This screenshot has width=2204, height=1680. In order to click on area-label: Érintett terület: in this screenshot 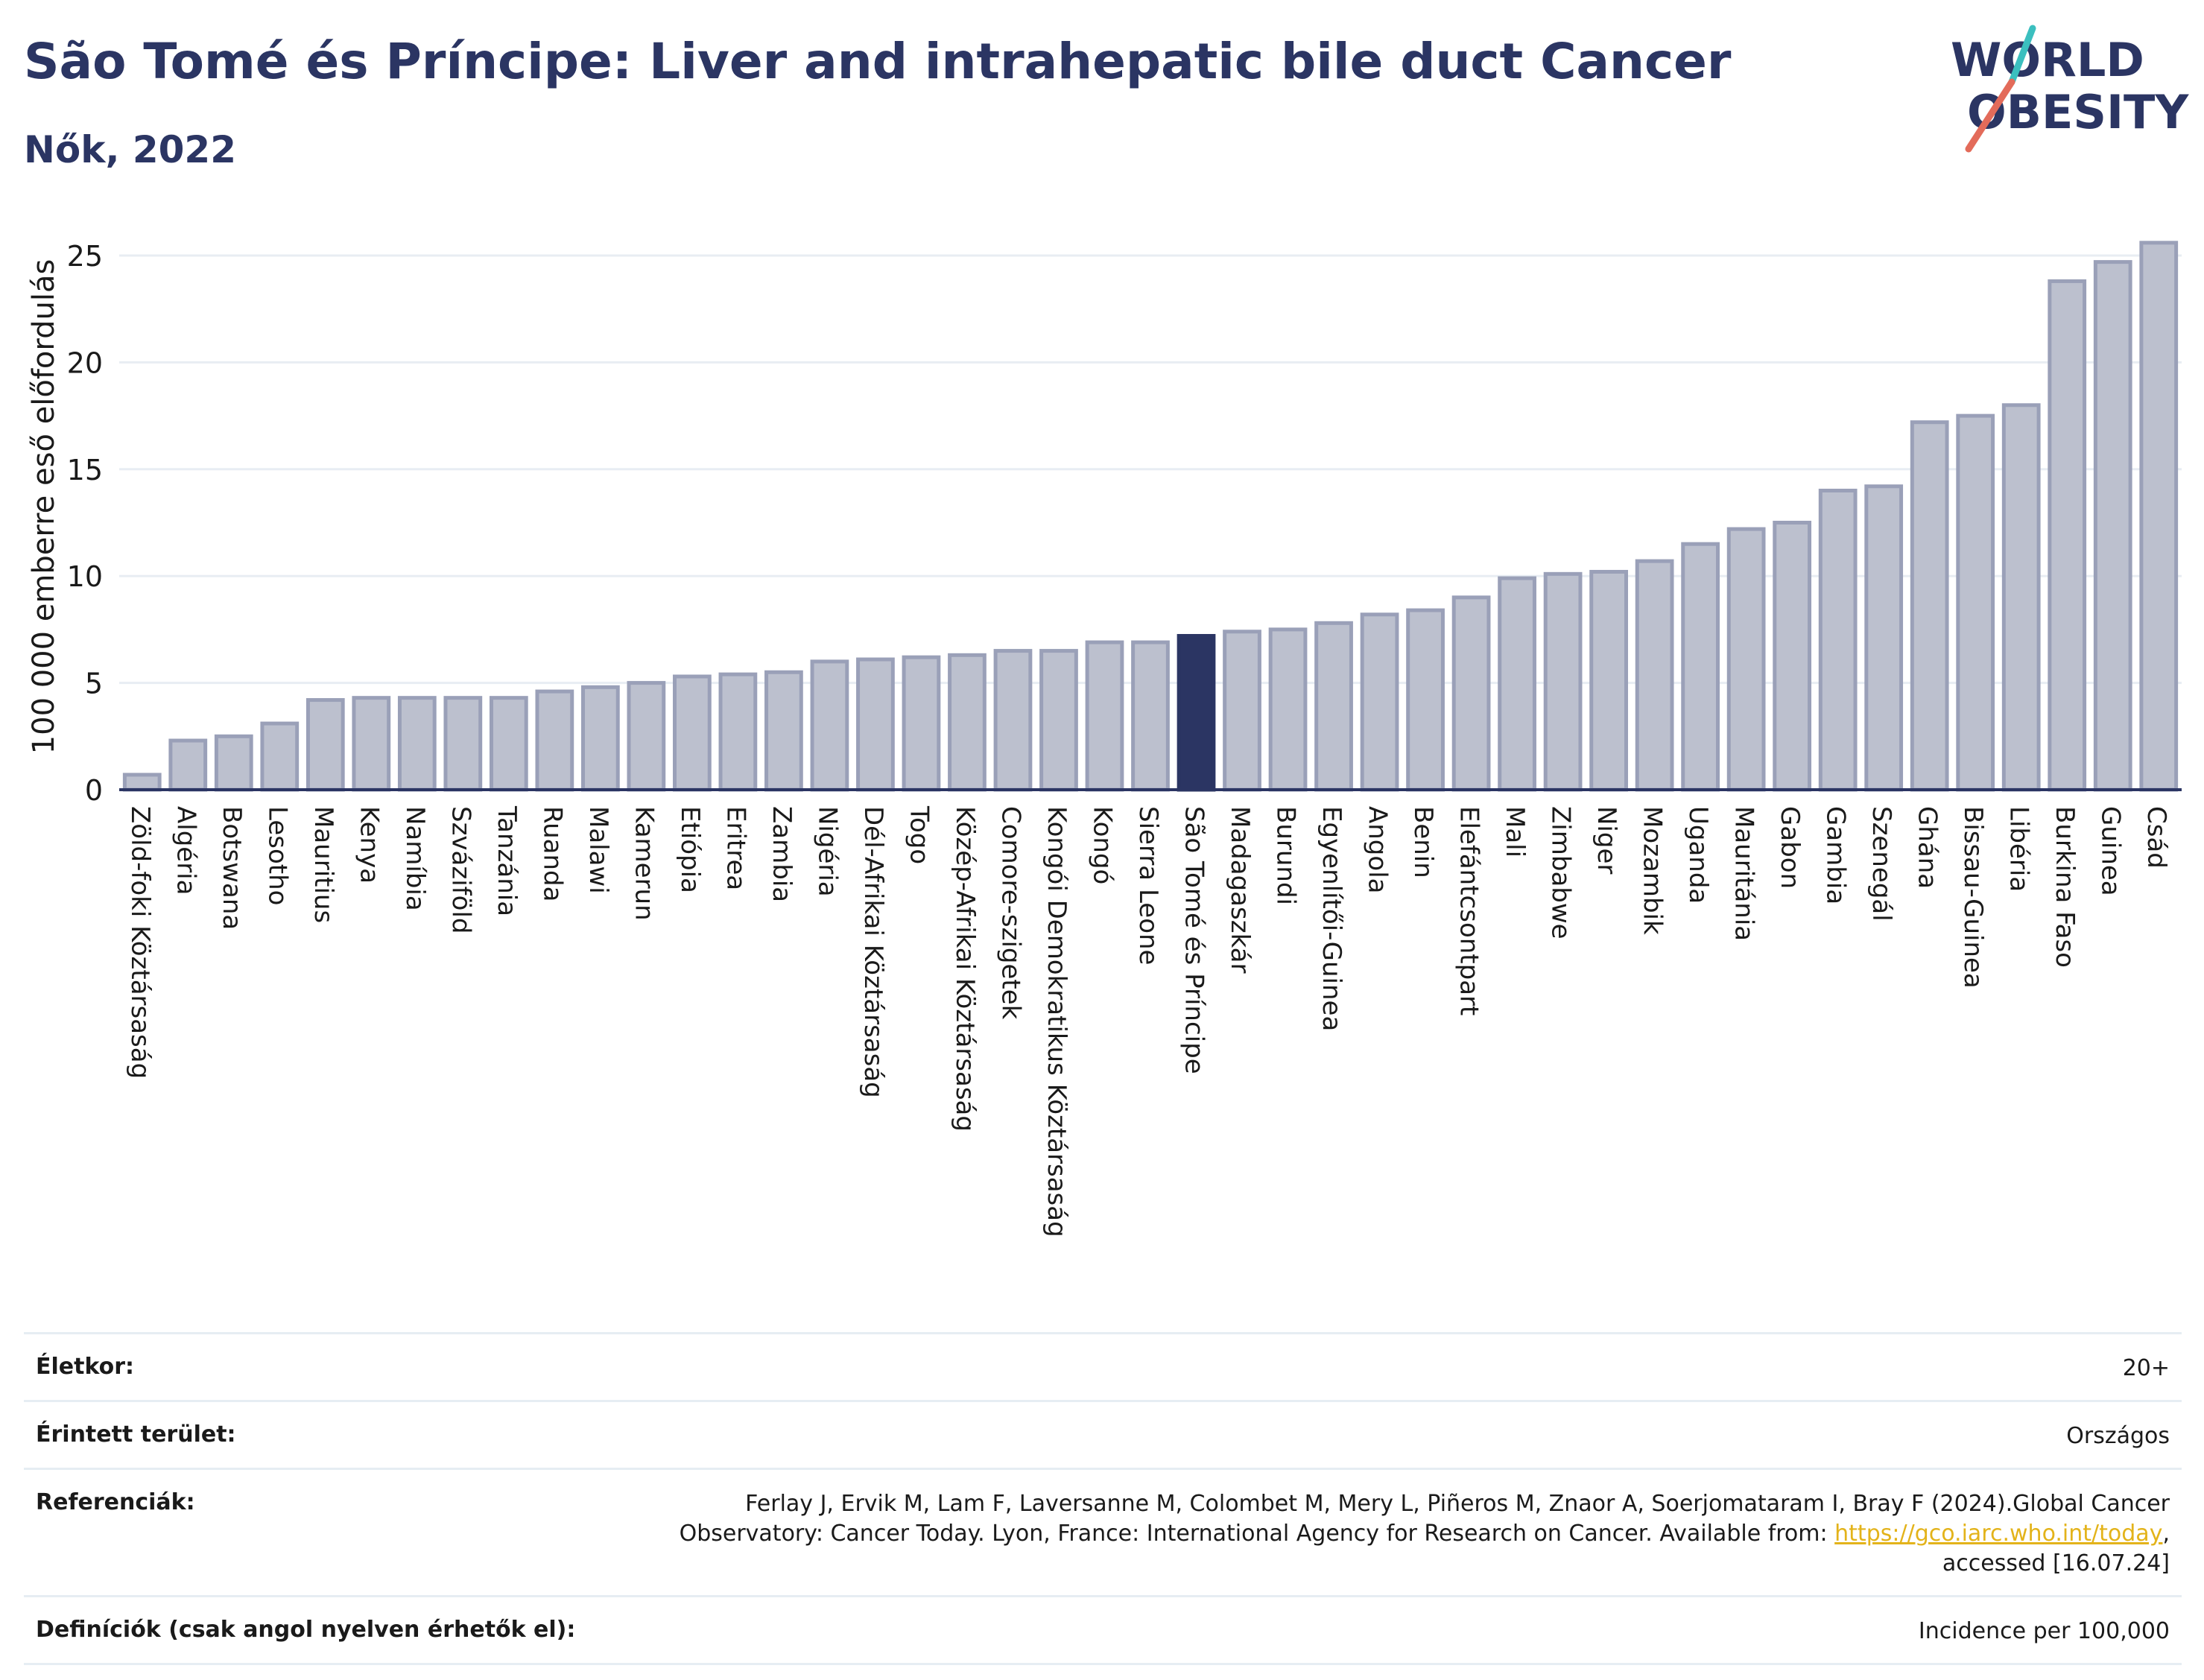, I will do `click(136, 1434)`.